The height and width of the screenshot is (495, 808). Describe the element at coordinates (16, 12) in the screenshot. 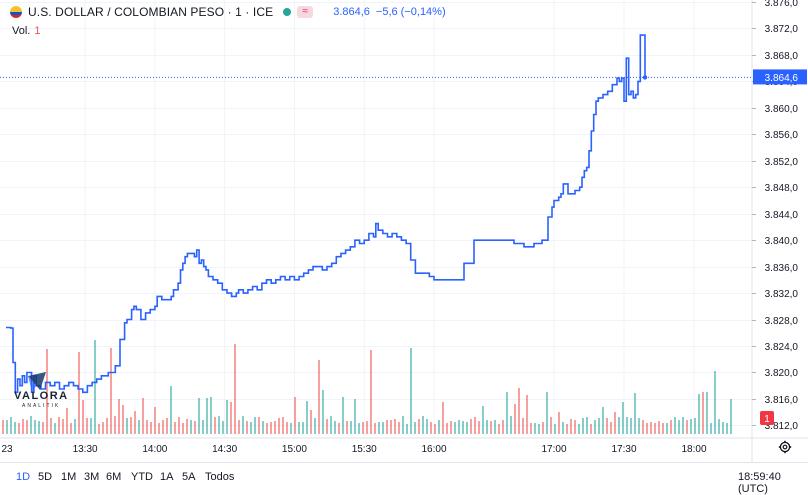

I see `us-flag-icon` at that location.